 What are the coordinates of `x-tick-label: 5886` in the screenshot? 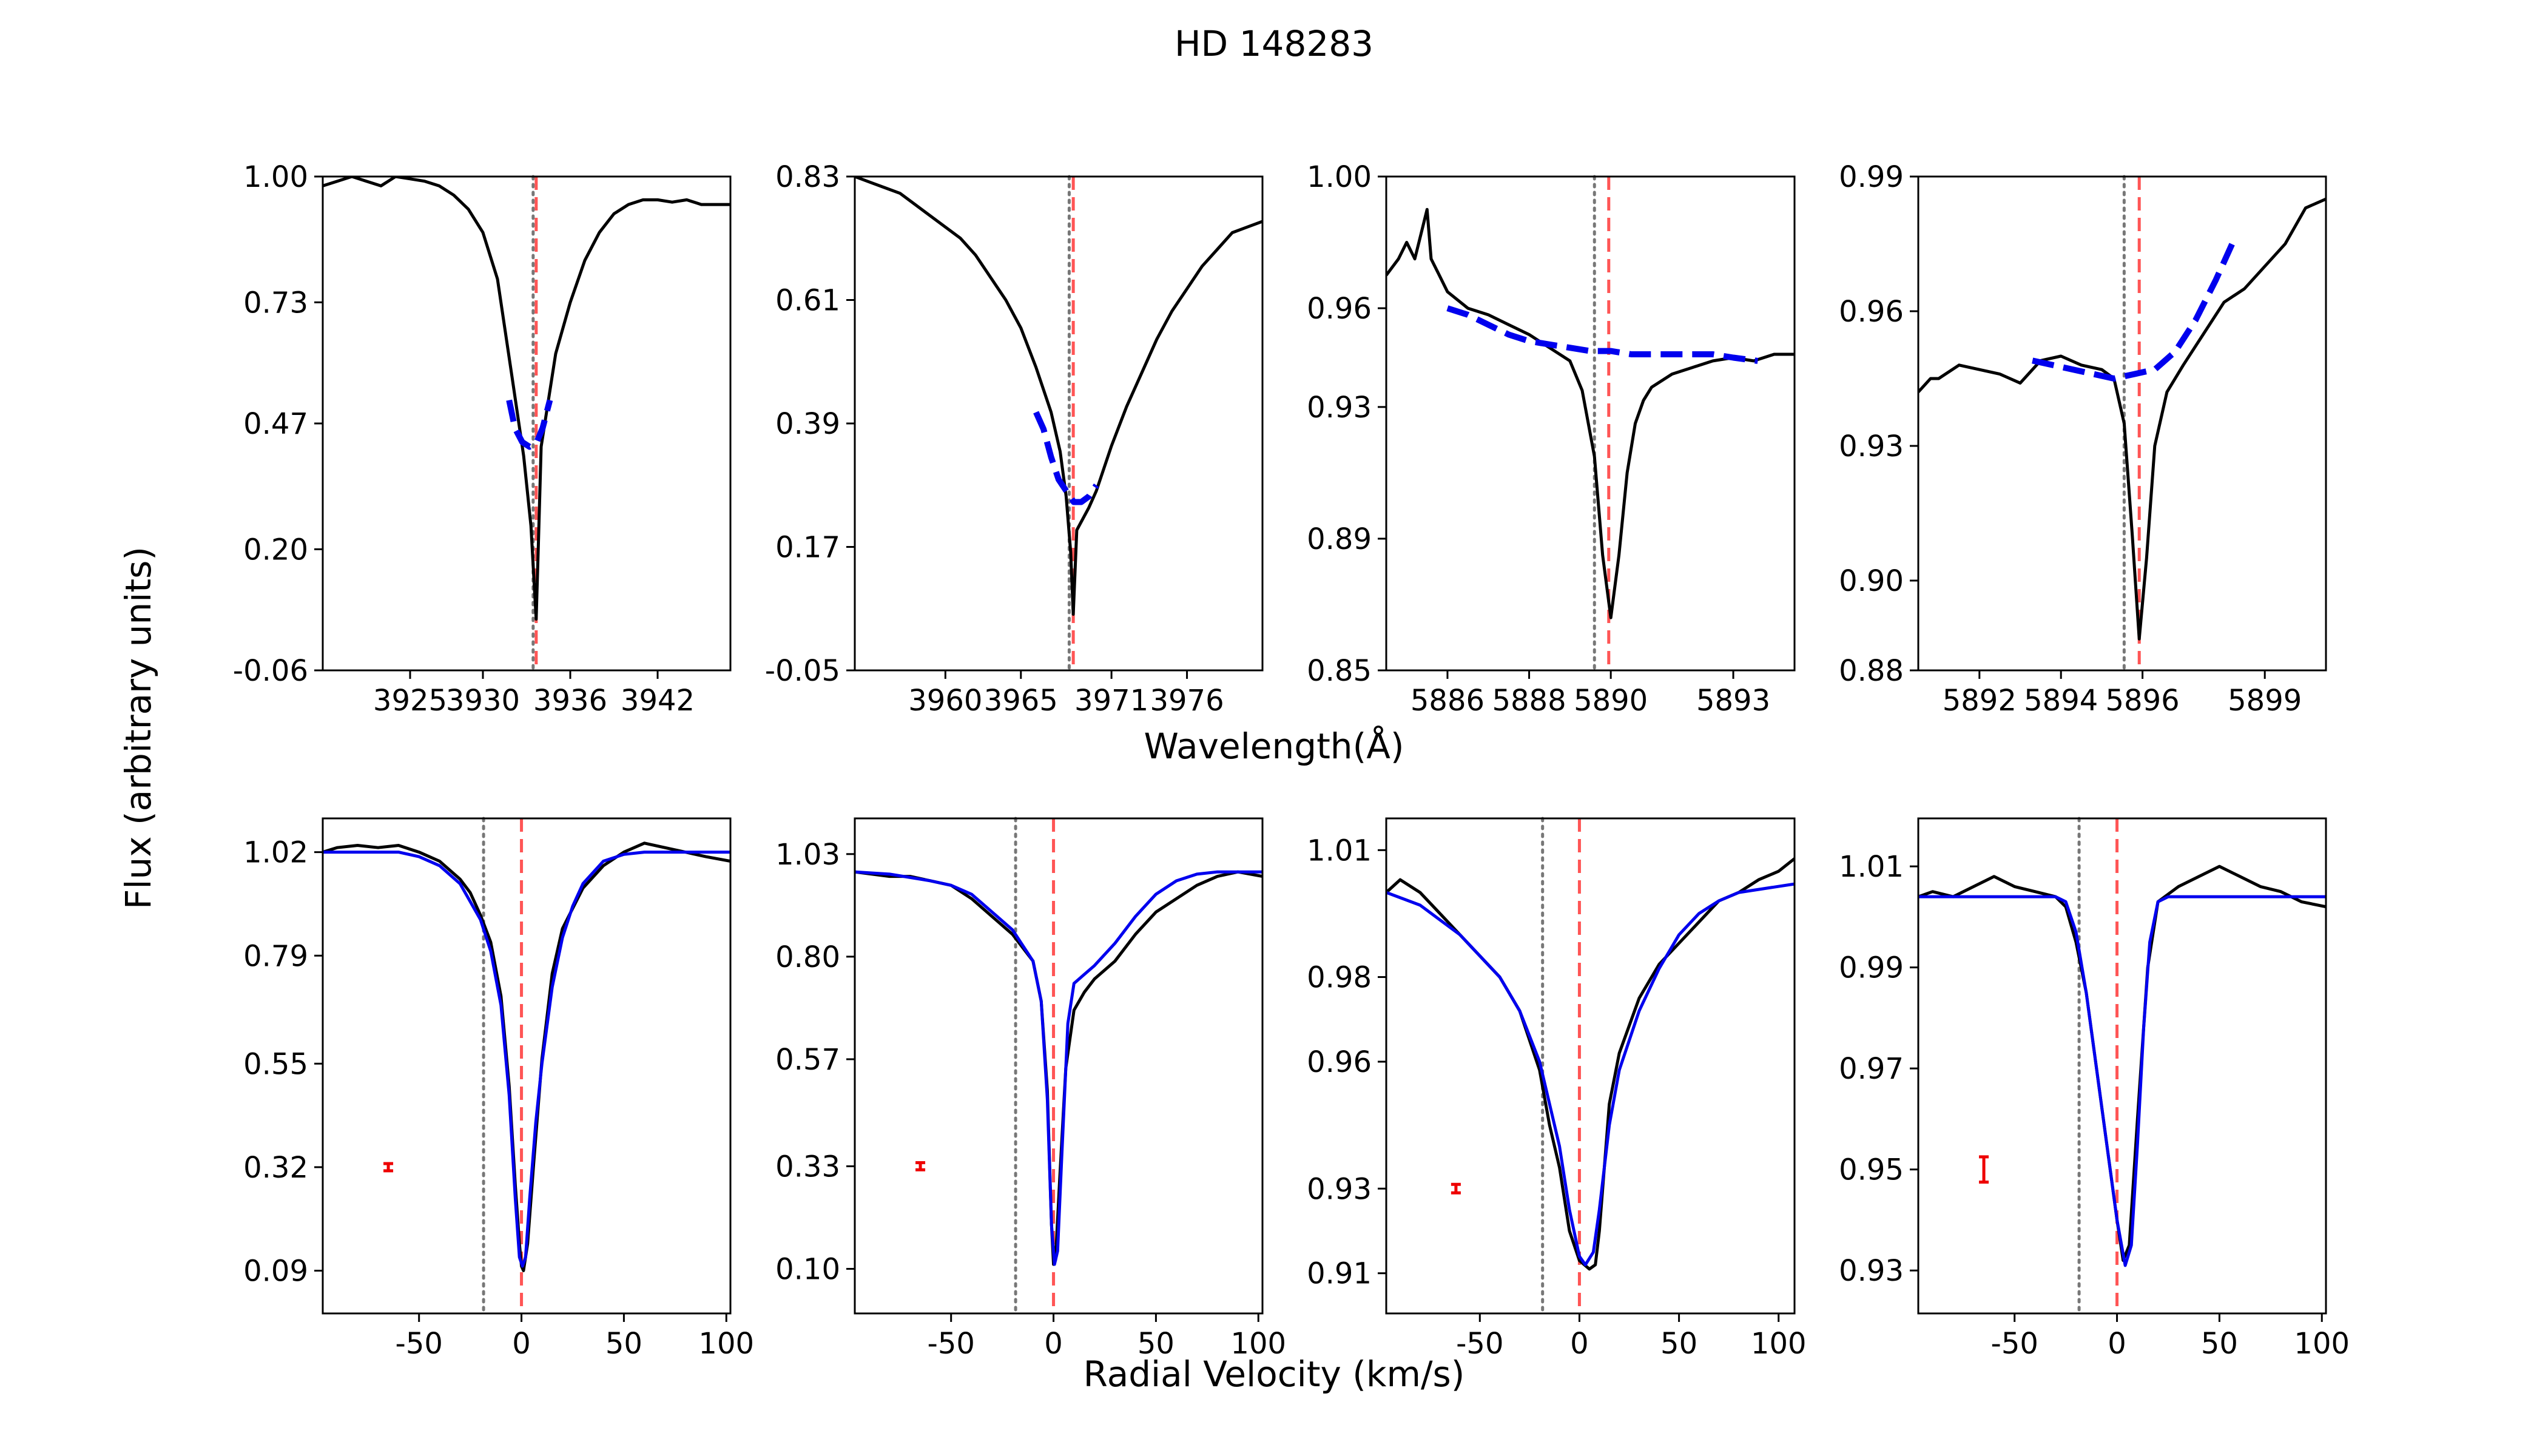 It's located at (1447, 701).